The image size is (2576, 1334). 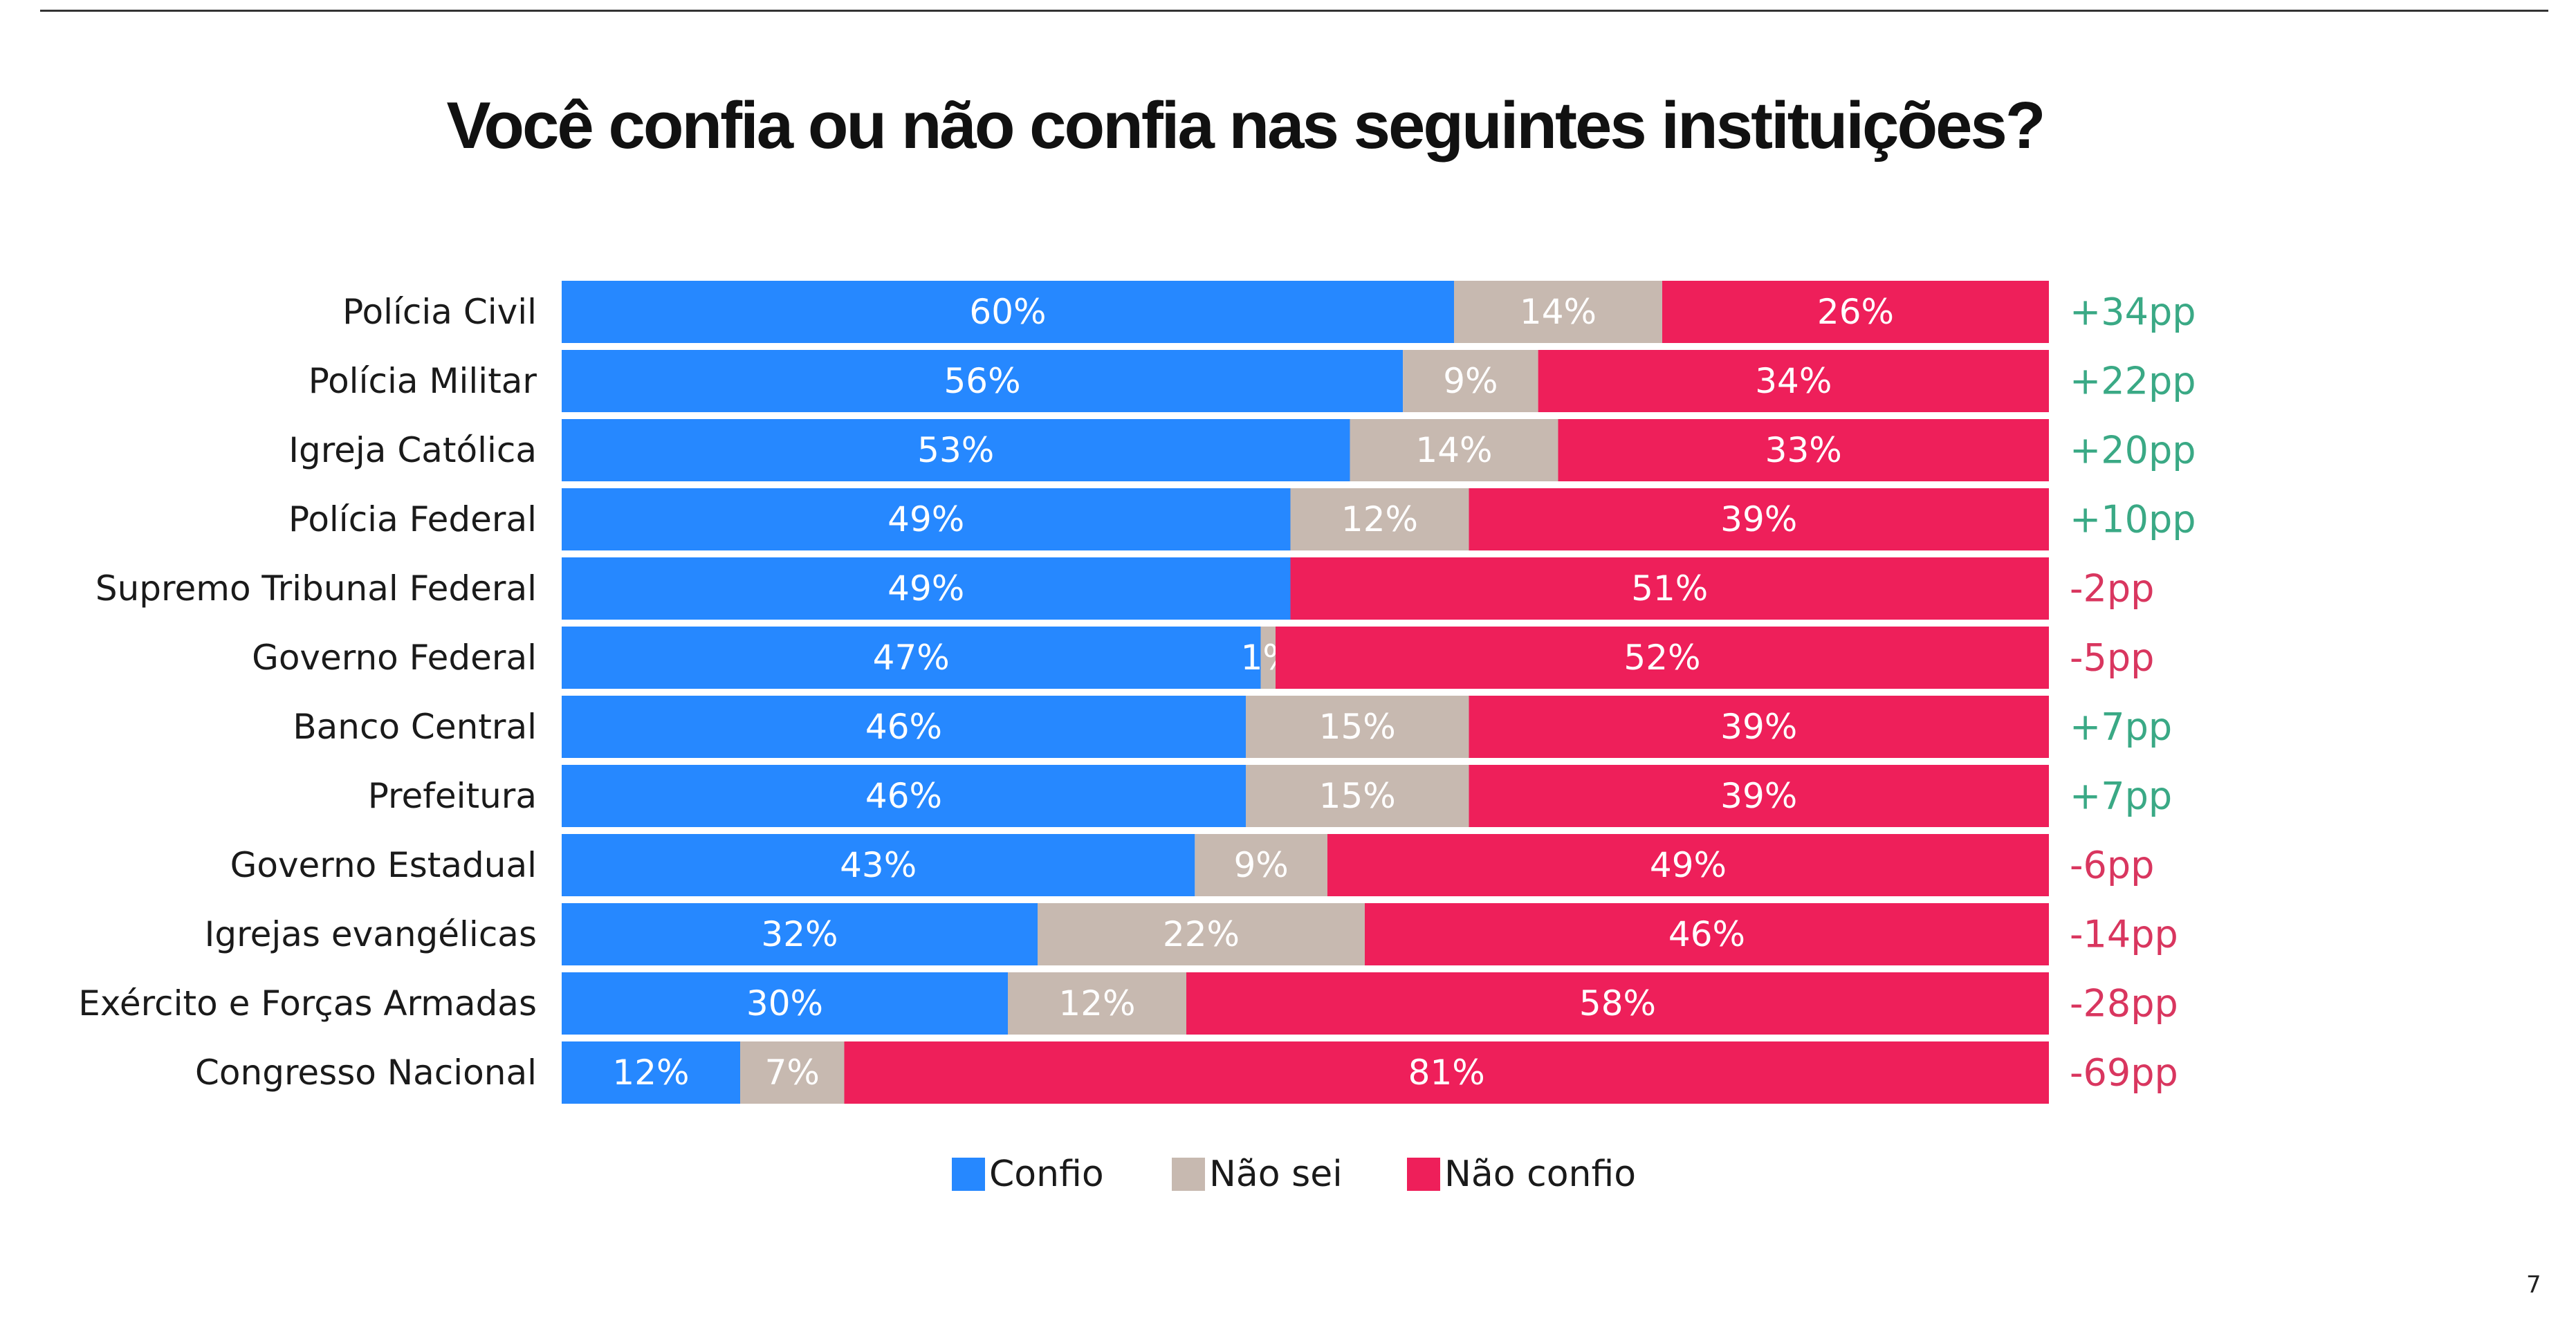 I want to click on value-label-confio: 49%, so click(x=925, y=519).